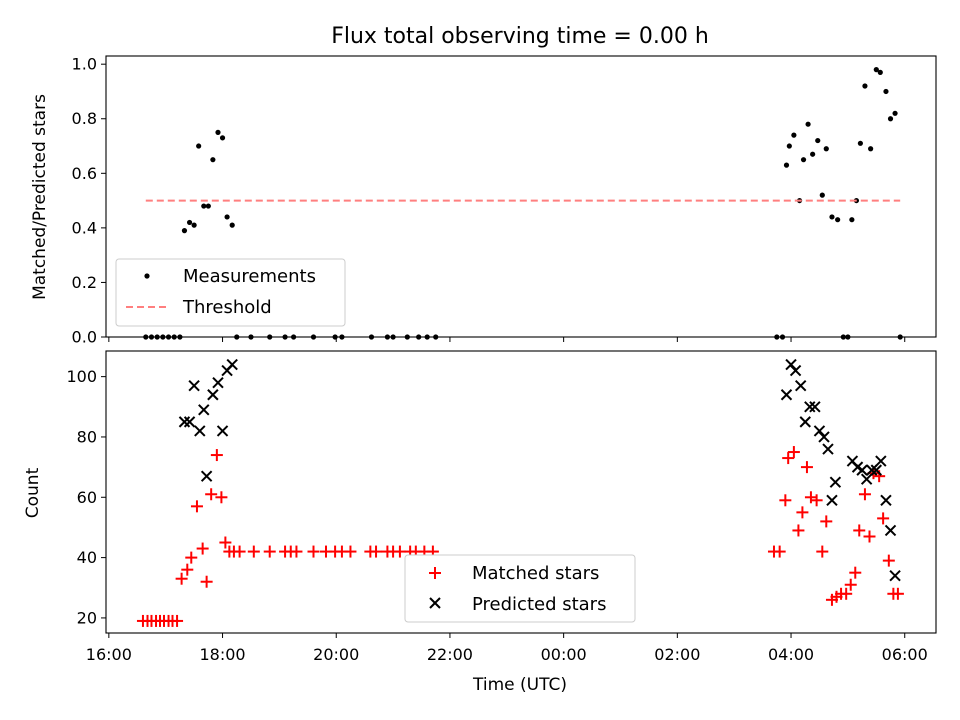 Image resolution: width=960 pixels, height=720 pixels. I want to click on legend-measurements-marker, so click(147, 276).